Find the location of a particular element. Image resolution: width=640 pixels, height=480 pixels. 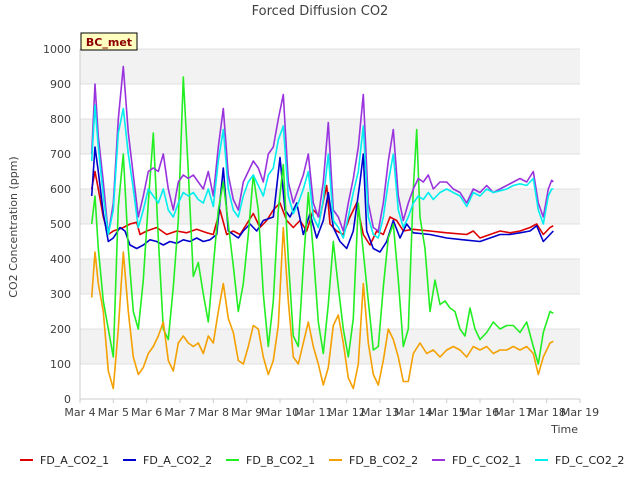

y-tick-label: 800 is located at coordinates (60, 119).